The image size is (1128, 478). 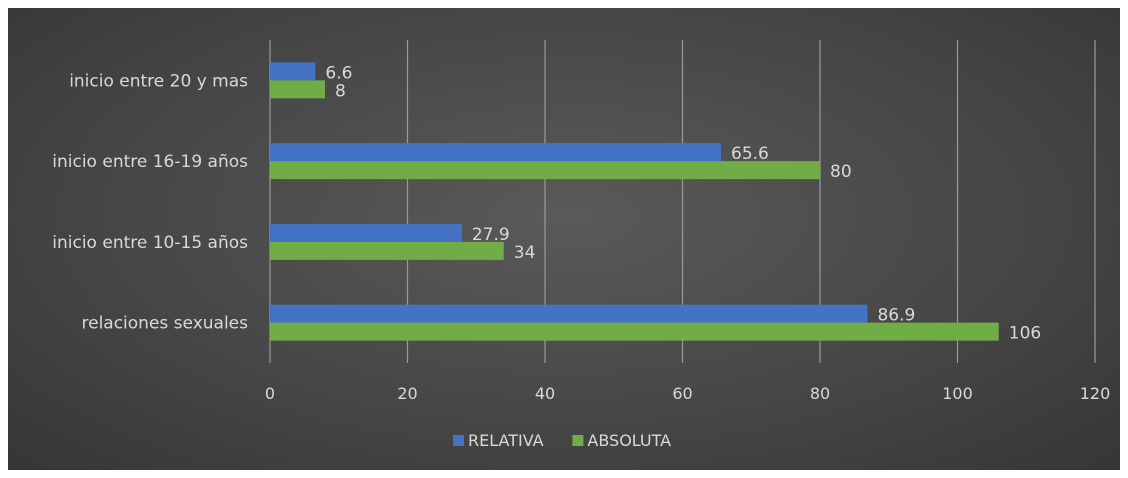 What do you see at coordinates (841, 172) in the screenshot?
I see `data-label: 80` at bounding box center [841, 172].